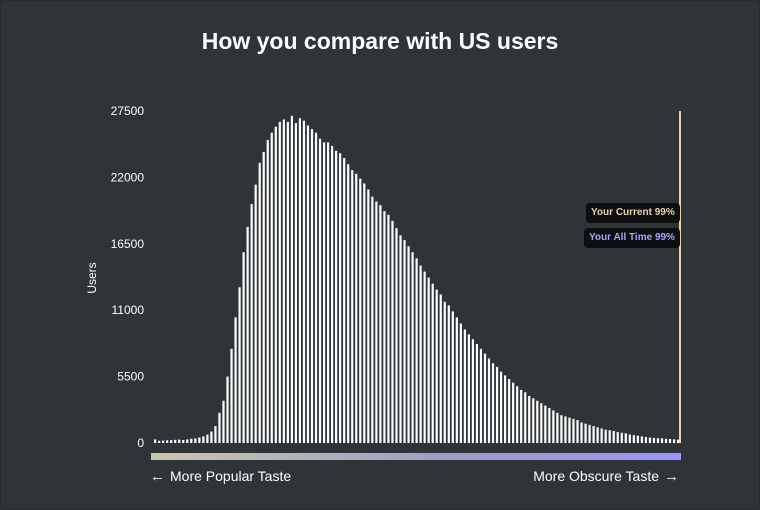 The width and height of the screenshot is (760, 510). I want to click on y-tick-label: 27500, so click(128, 111).